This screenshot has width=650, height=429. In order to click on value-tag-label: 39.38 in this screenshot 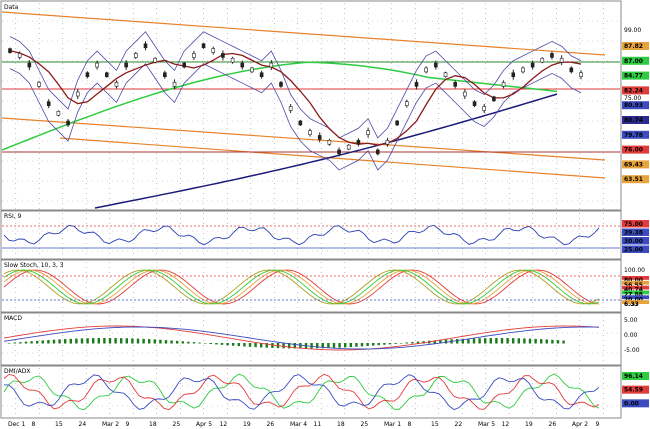, I will do `click(633, 233)`.